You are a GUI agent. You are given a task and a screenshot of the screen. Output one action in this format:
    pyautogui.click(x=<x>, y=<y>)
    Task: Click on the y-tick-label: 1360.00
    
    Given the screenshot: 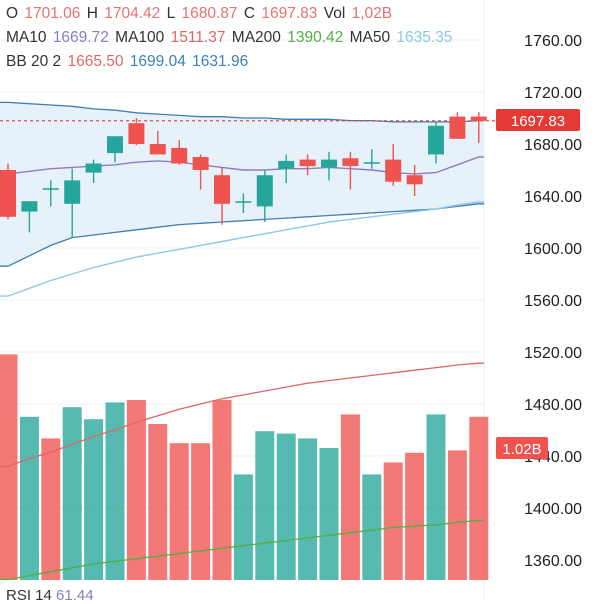 What is the action you would take?
    pyautogui.click(x=553, y=561)
    